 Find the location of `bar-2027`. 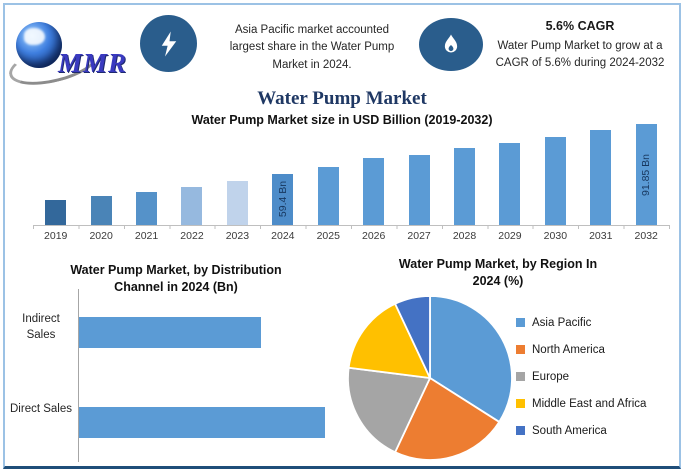

bar-2027 is located at coordinates (419, 190).